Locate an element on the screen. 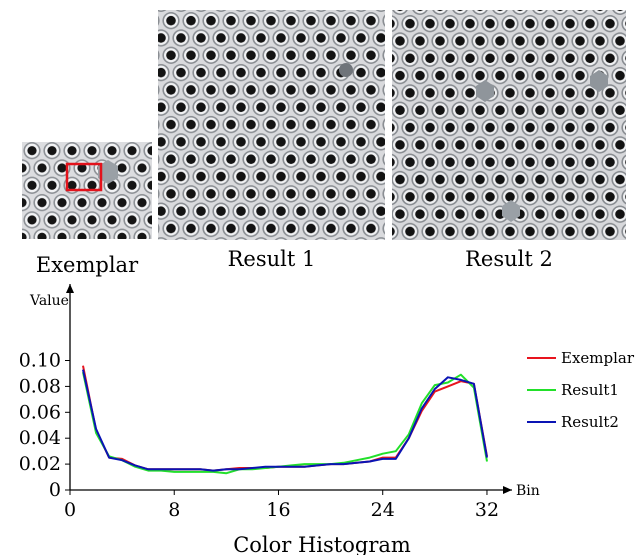  series-line-exemplar is located at coordinates (285, 418).